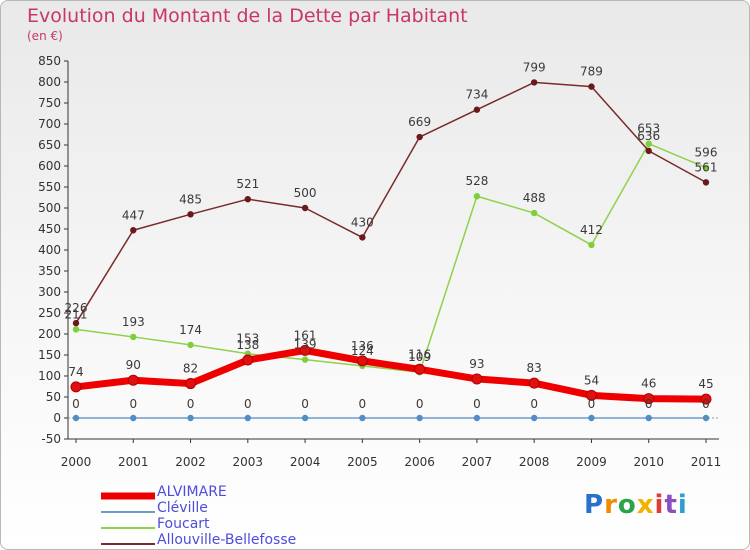 This screenshot has width=750, height=550. Describe the element at coordinates (49, 355) in the screenshot. I see `y-tick-label: 150` at that location.